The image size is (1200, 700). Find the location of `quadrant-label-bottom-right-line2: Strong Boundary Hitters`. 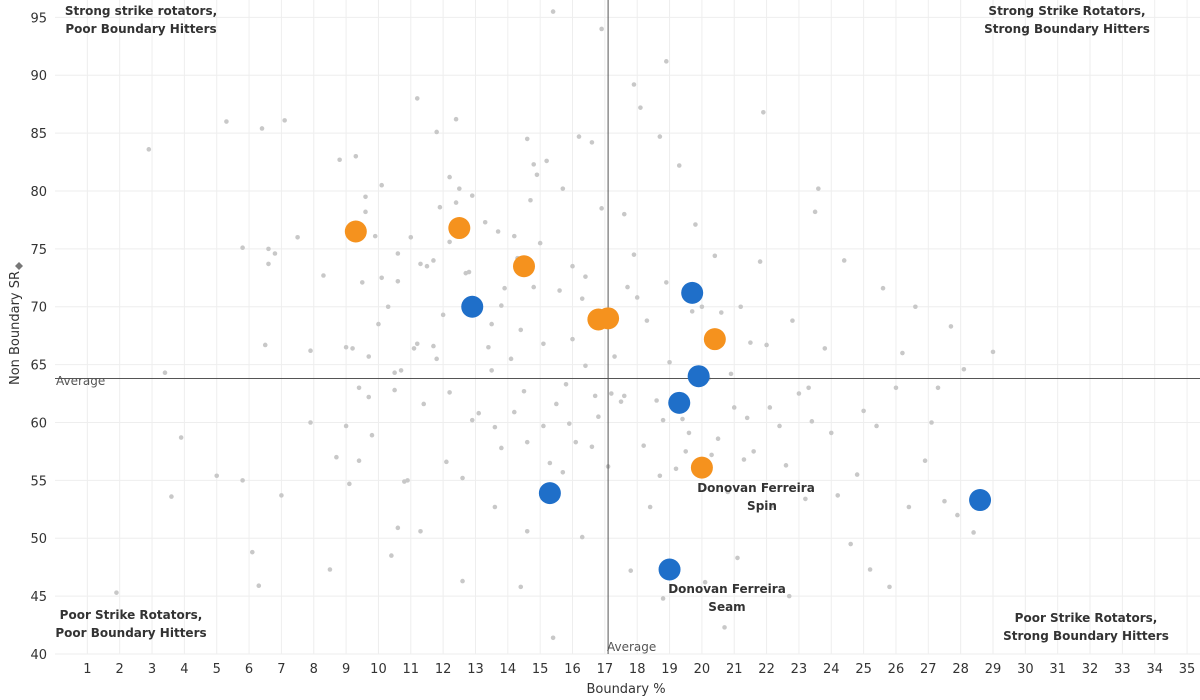

quadrant-label-bottom-right-line2: Strong Boundary Hitters is located at coordinates (1086, 636).